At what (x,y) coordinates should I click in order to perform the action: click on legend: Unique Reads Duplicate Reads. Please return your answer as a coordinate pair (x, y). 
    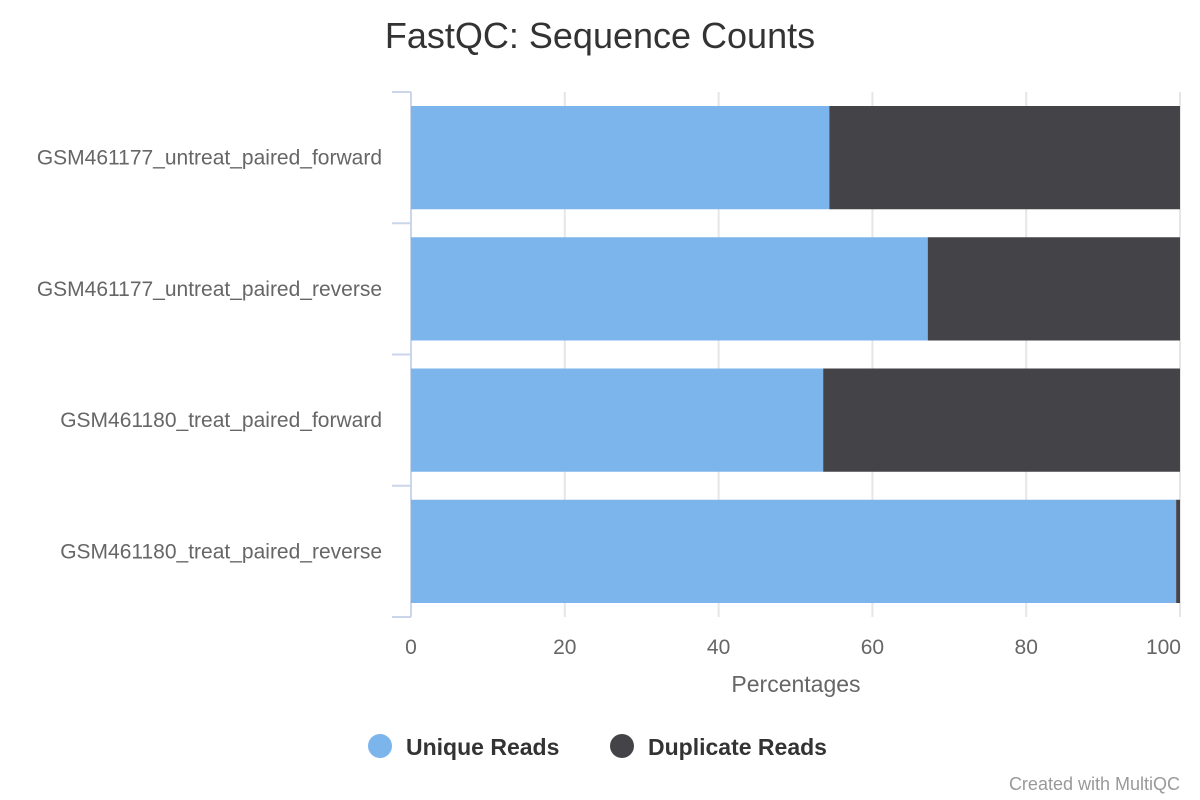
    Looking at the image, I should click on (597, 747).